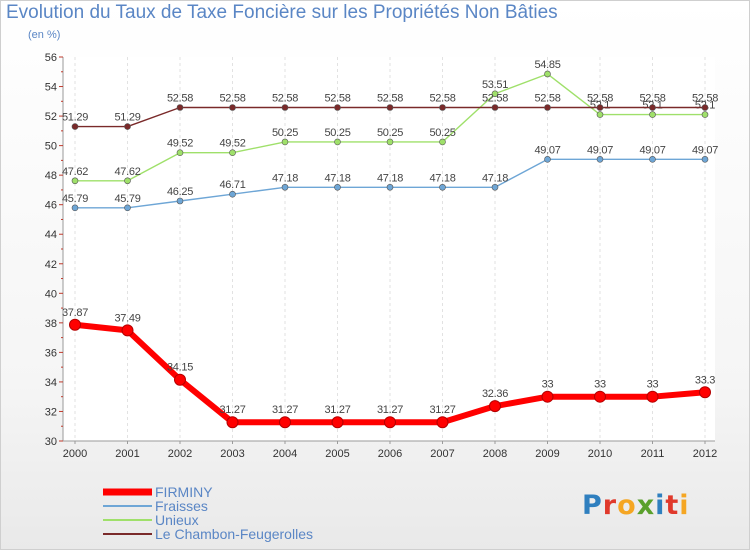 Image resolution: width=750 pixels, height=550 pixels. Describe the element at coordinates (232, 454) in the screenshot. I see `x-tick-label: 2003` at that location.